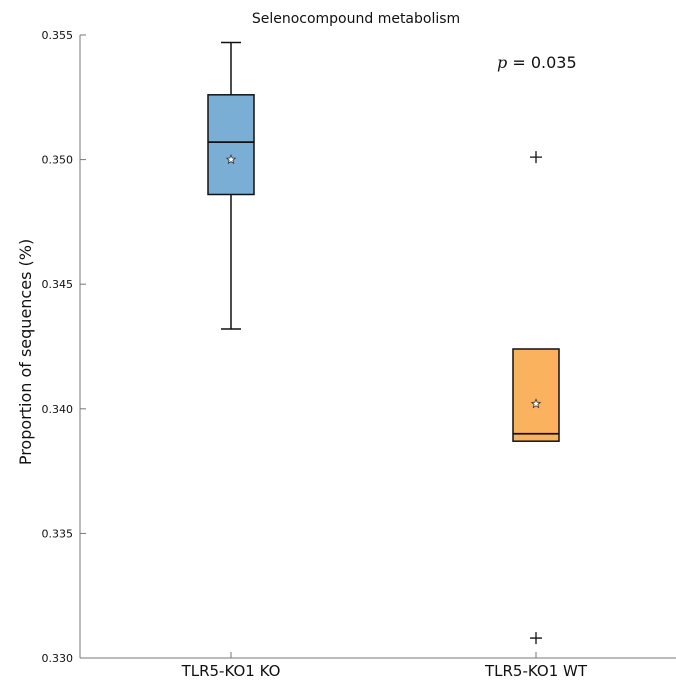 This screenshot has width=676, height=682. I want to click on x-tick-label: TLR5-KO1 KO, so click(231, 671).